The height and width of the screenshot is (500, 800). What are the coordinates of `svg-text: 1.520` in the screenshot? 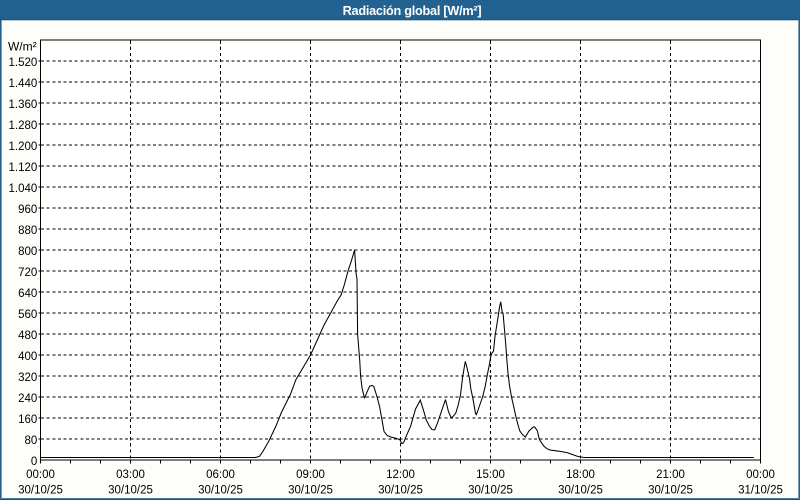 It's located at (23, 63).